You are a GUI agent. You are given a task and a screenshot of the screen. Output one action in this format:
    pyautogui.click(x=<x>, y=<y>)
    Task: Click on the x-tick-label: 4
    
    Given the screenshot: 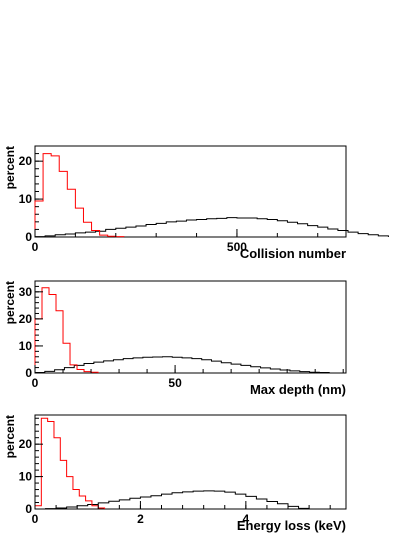 What is the action you would take?
    pyautogui.click(x=246, y=519)
    